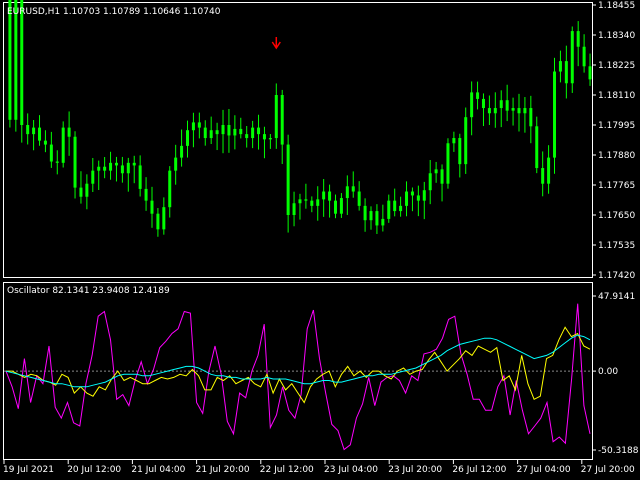  What do you see at coordinates (616, 297) in the screenshot?
I see `oscillator-tick-label: 47.9141` at bounding box center [616, 297].